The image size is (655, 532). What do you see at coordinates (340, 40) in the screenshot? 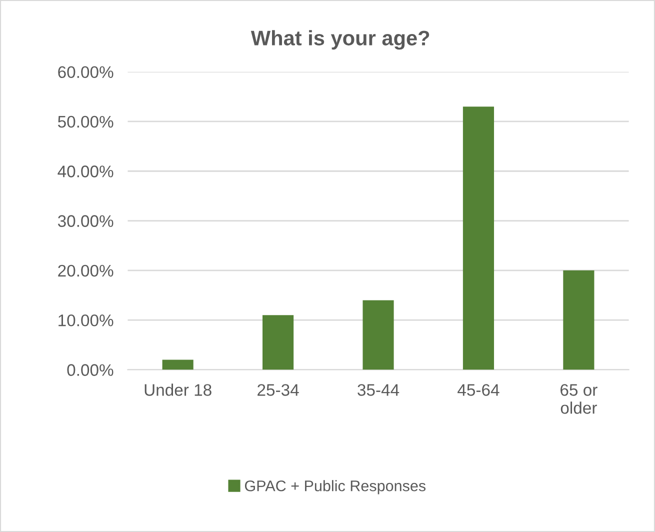
I see `chart-title: What is your age?` at bounding box center [340, 40].